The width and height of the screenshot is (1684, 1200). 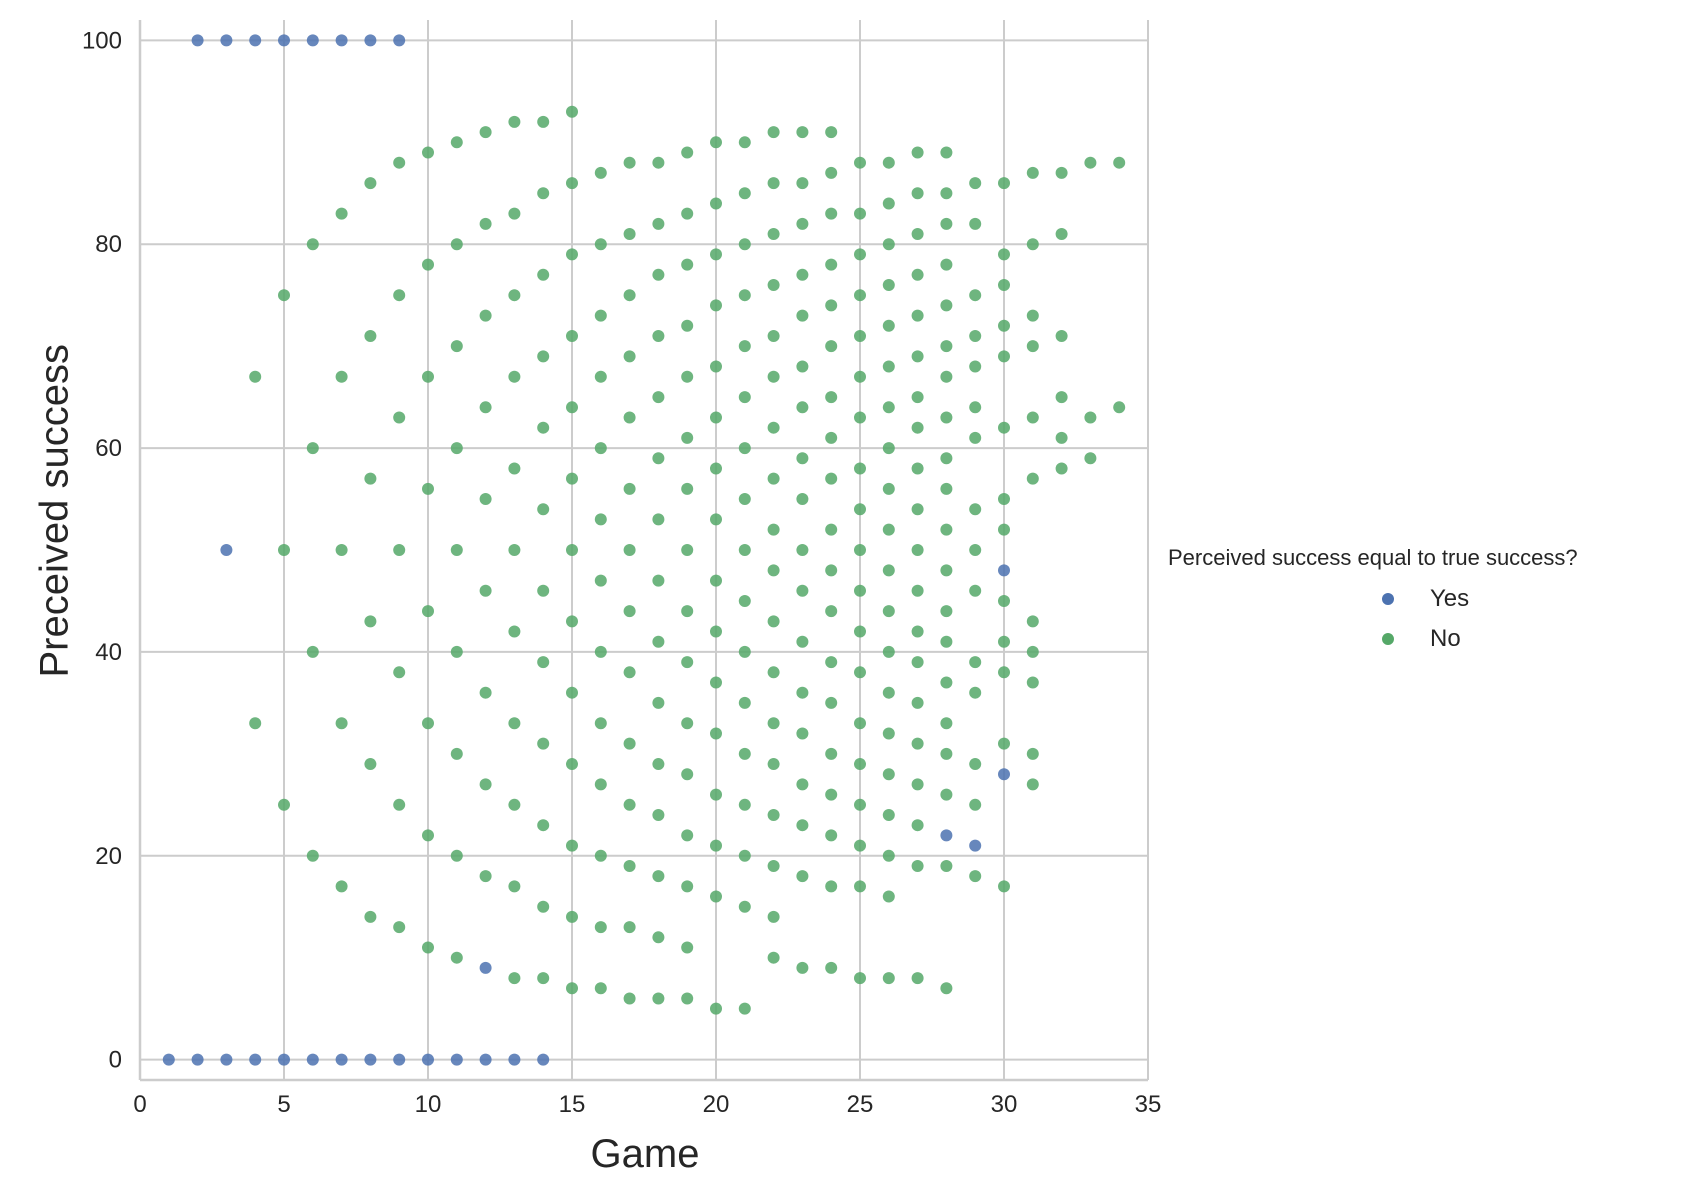 I want to click on y-tick-label: 60, so click(x=108, y=448).